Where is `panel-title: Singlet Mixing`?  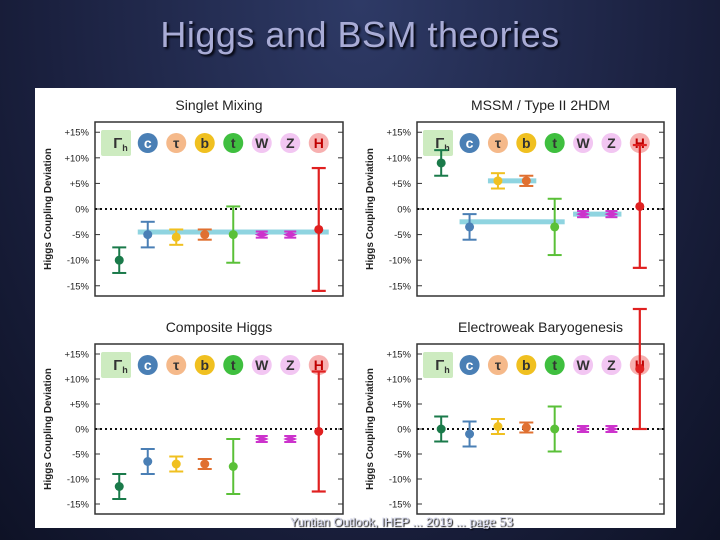
panel-title: Singlet Mixing is located at coordinates (218, 105).